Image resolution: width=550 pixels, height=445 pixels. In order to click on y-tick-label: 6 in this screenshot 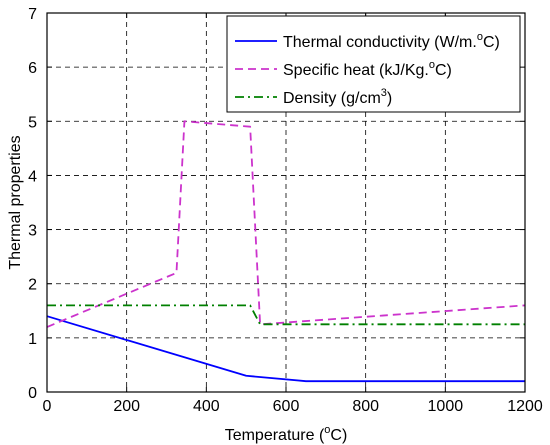, I will do `click(32, 68)`.